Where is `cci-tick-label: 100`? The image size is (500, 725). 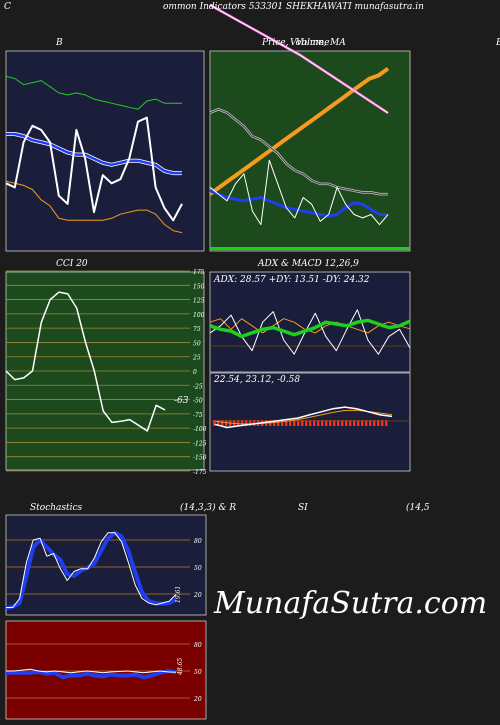
cci-tick-label: 100 is located at coordinates (199, 315).